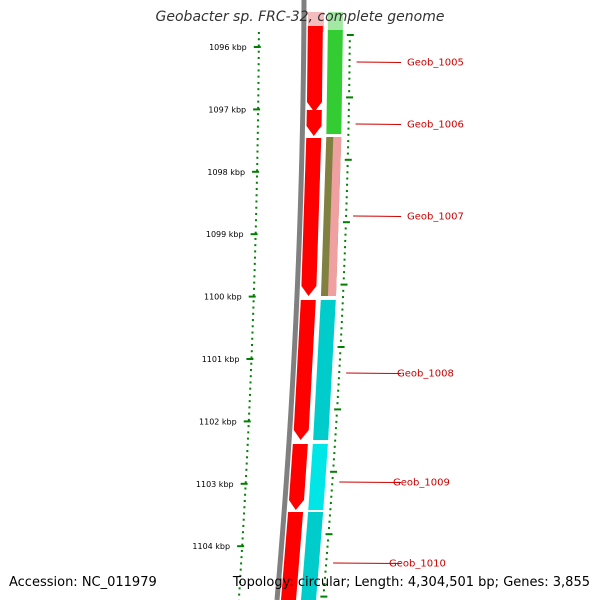  What do you see at coordinates (223, 297) in the screenshot?
I see `ruler-tick-label: 1100 kbp` at bounding box center [223, 297].